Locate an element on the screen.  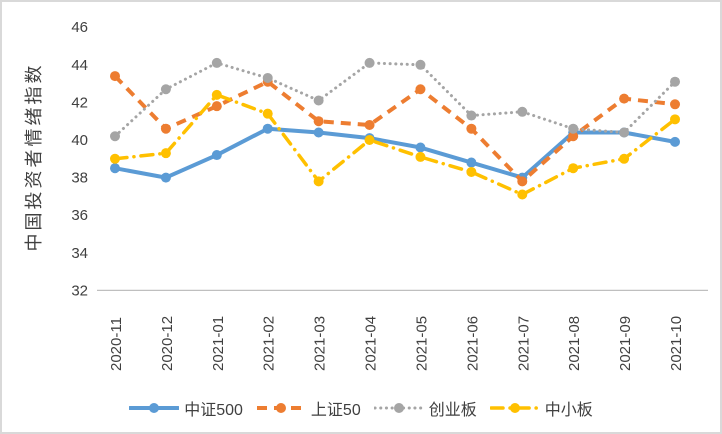
marker-上证50-2021-06 is located at coordinates (471, 128).